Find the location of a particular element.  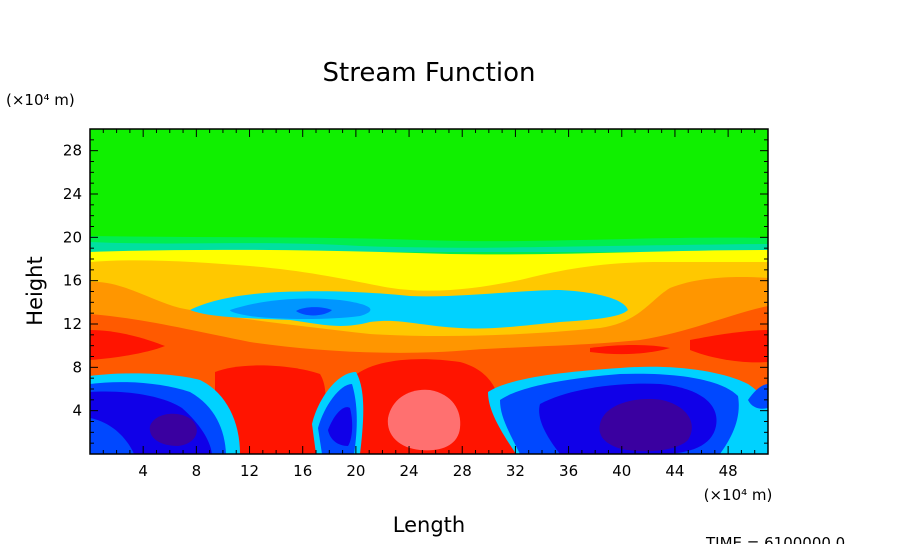

x-unit-label: (×10⁴ m) is located at coordinates (738, 495).